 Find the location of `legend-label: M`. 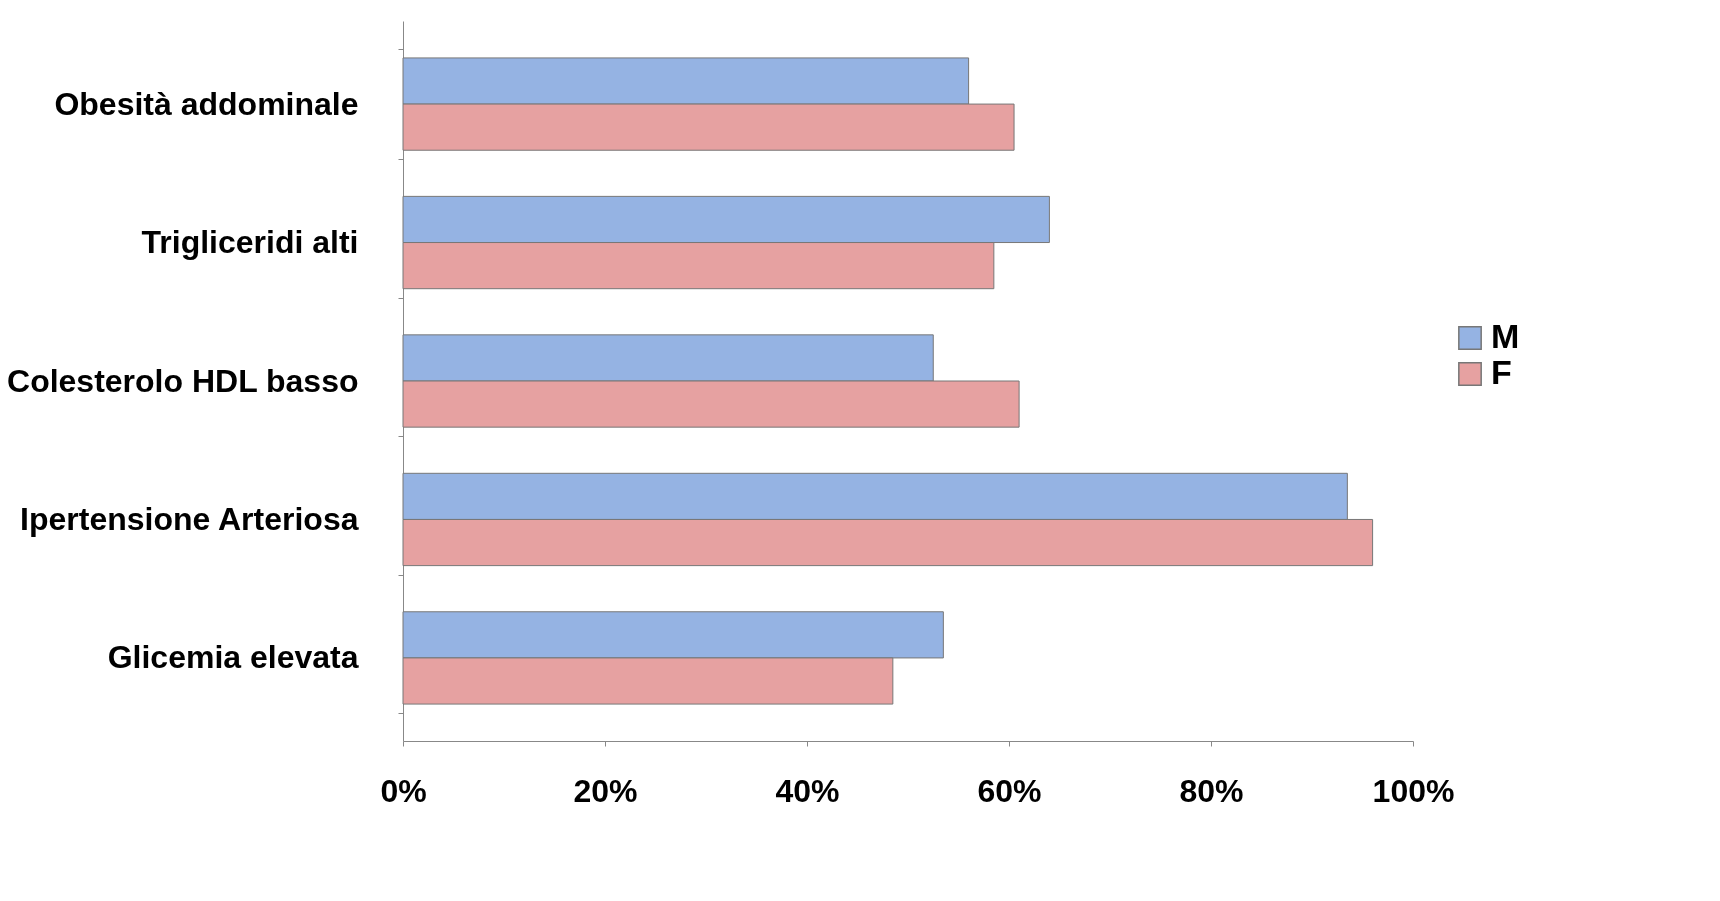

legend-label: M is located at coordinates (1505, 336).